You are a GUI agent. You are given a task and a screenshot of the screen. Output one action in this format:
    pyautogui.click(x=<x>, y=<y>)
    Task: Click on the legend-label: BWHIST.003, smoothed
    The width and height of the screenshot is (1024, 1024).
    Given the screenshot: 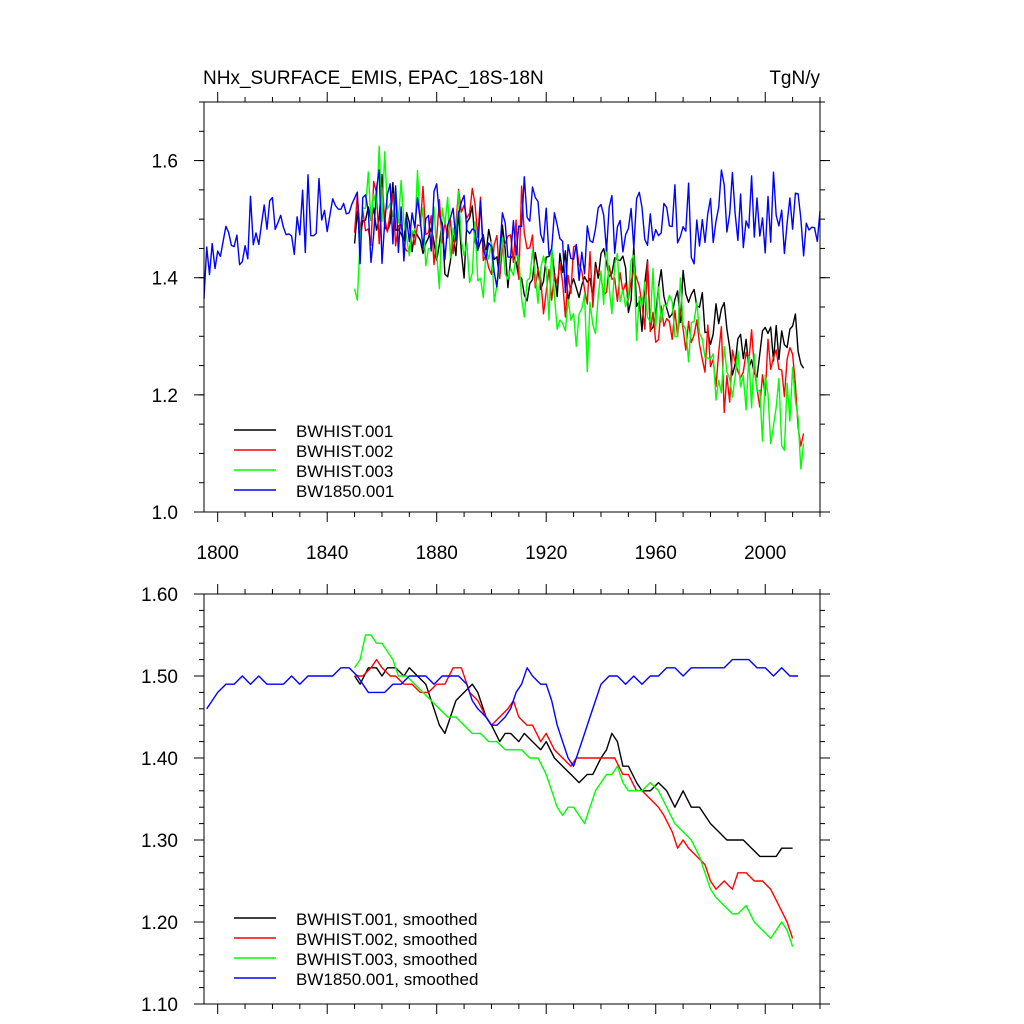 What is the action you would take?
    pyautogui.click(x=386, y=959)
    